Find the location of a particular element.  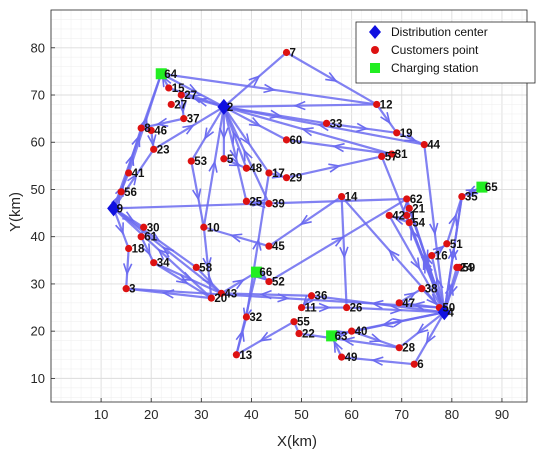

customer-label: 40 is located at coordinates (361, 332).